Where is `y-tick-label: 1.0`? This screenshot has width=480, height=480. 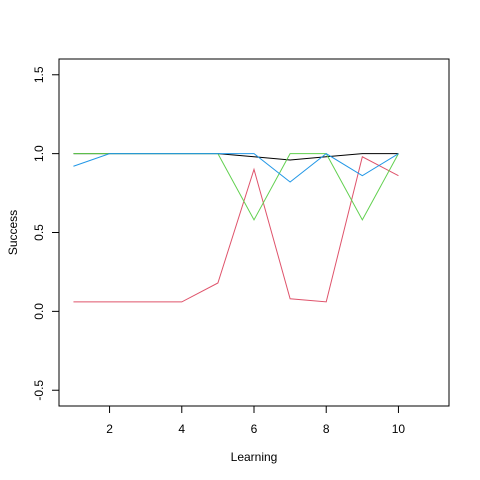 y-tick-label: 1.0 is located at coordinates (39, 153).